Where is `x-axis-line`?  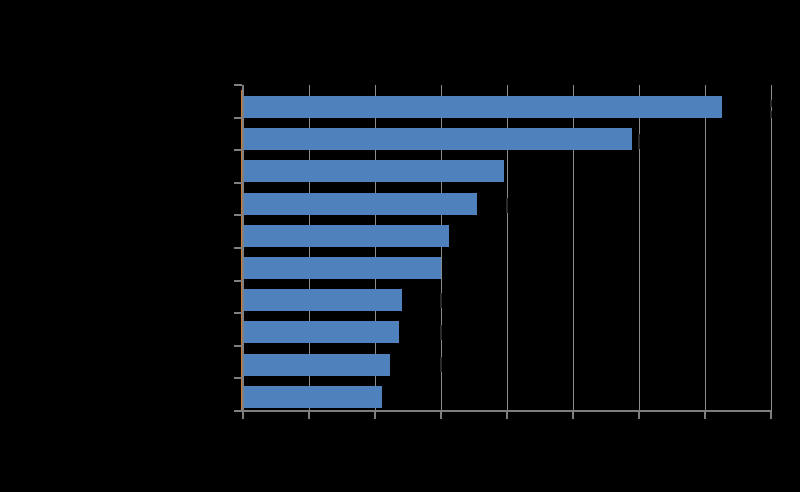 x-axis-line is located at coordinates (502, 411).